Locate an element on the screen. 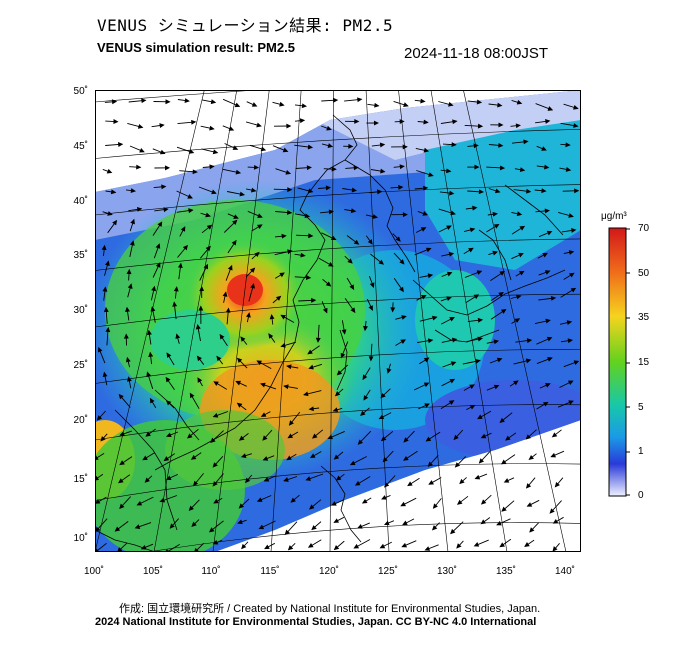  forecast-datetime: 2024-11-18 08:00JST is located at coordinates (476, 53).